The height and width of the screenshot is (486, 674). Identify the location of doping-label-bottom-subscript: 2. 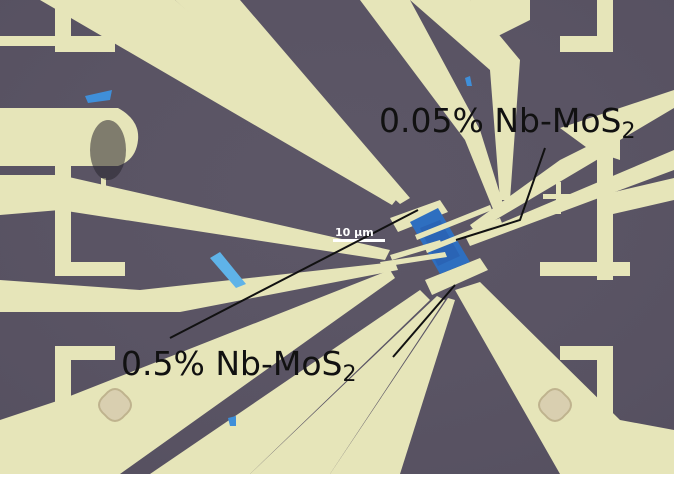
(349, 374).